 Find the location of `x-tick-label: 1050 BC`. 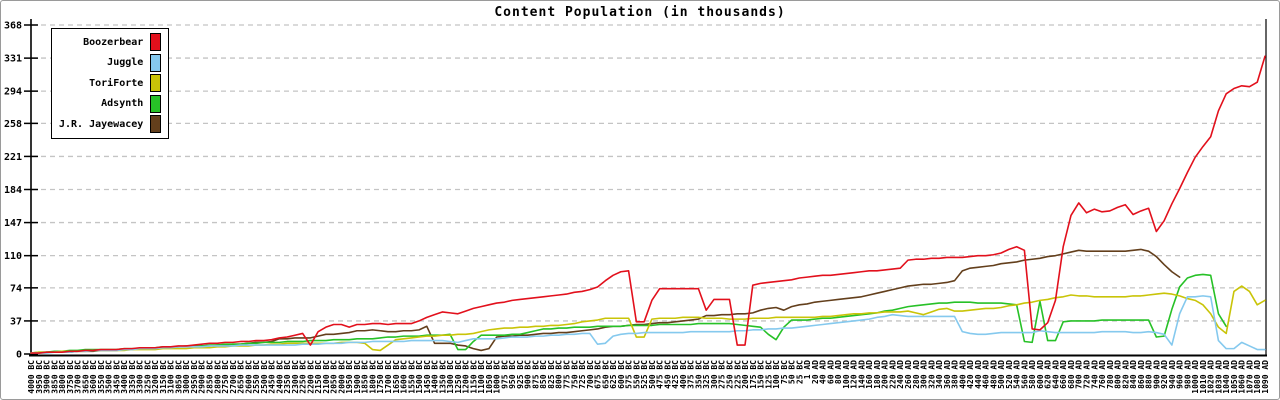

x-tick-label: 1050 BC is located at coordinates (489, 377).